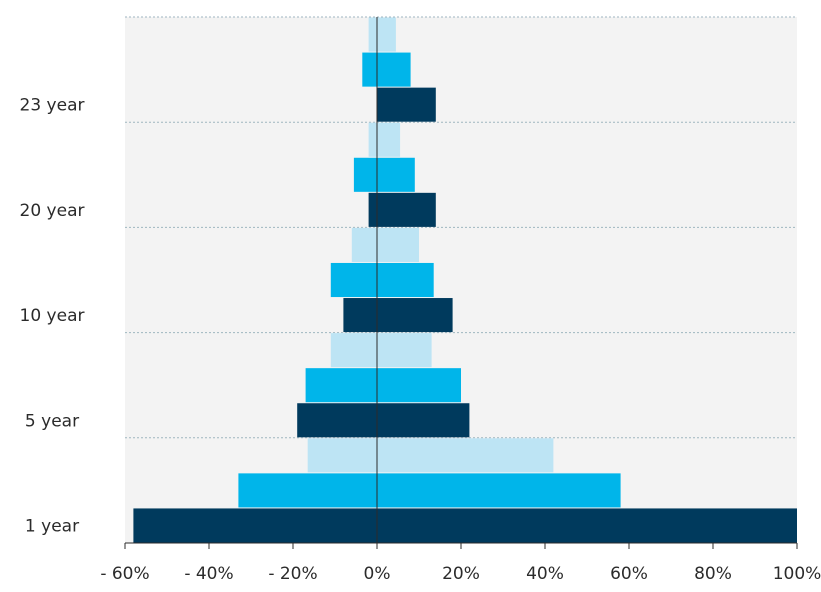 This screenshot has height=592, width=821. What do you see at coordinates (52, 421) in the screenshot?
I see `category-label: 5 year` at bounding box center [52, 421].